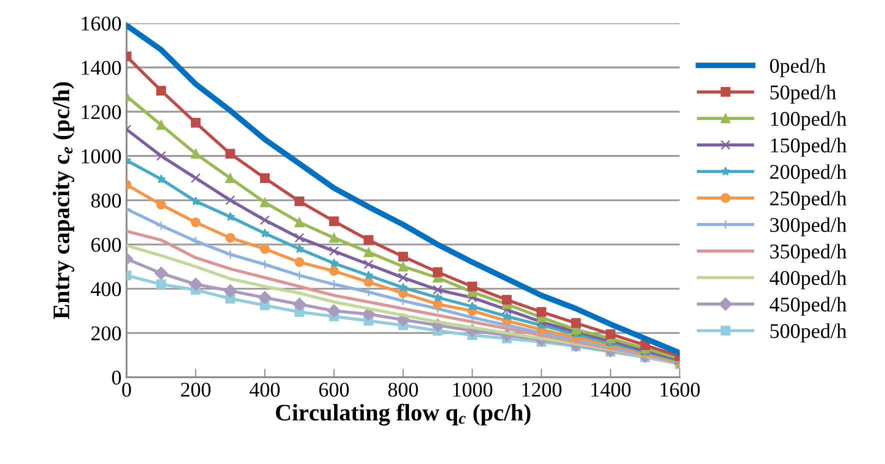 The image size is (885, 464). I want to click on legend-label: 450ped/h, so click(808, 306).